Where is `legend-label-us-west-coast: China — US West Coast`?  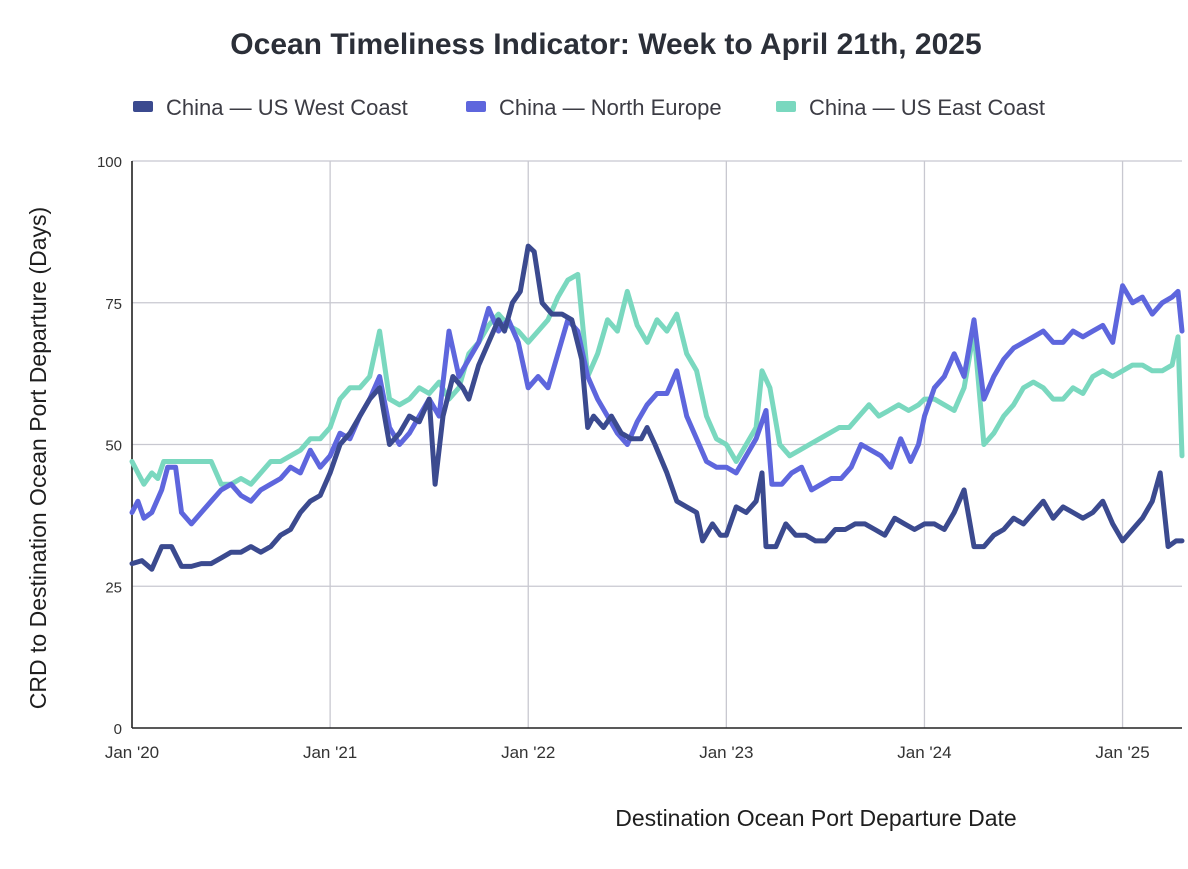 legend-label-us-west-coast: China — US West Coast is located at coordinates (287, 107).